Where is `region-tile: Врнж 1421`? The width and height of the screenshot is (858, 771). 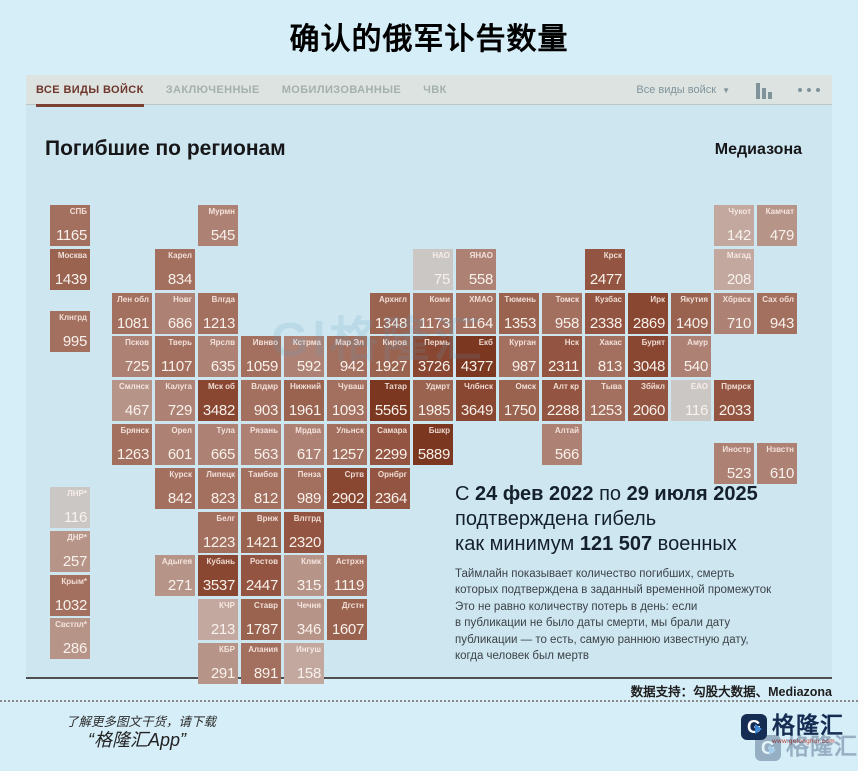
region-tile: Врнж 1421 is located at coordinates (261, 532).